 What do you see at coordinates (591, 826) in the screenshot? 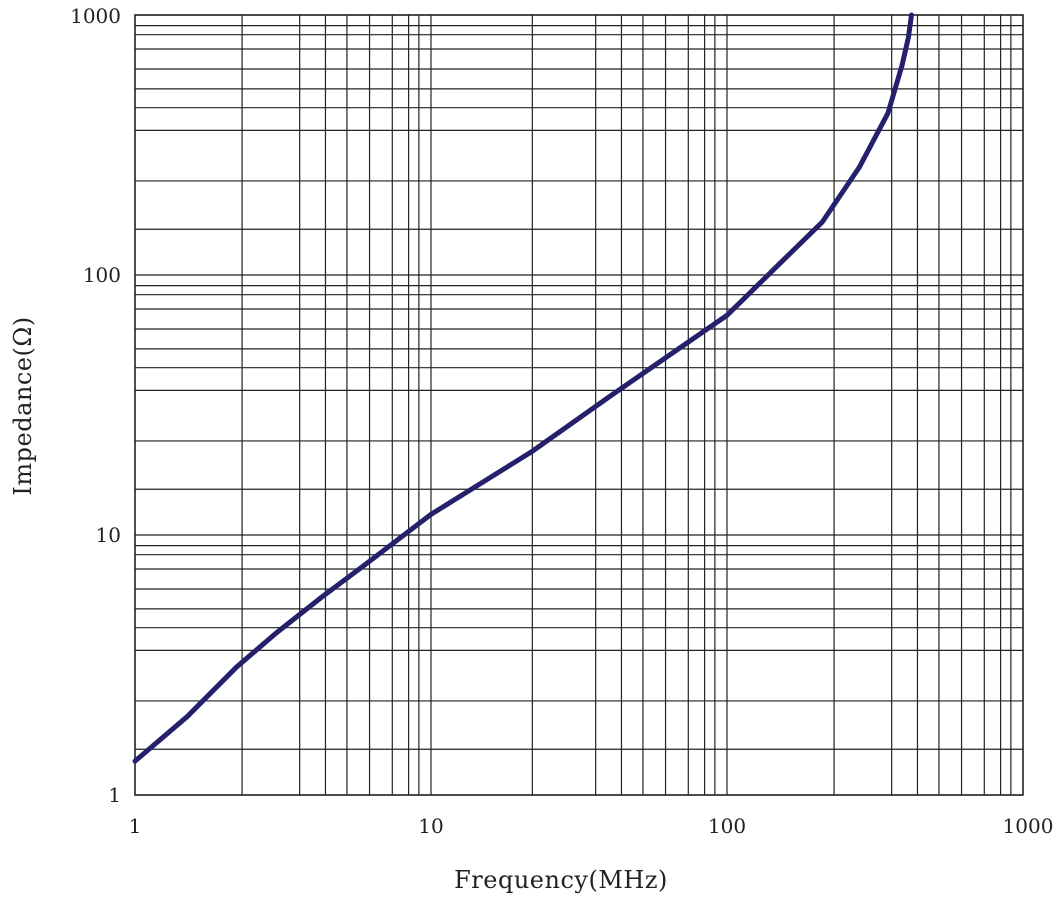
I see `x-tick-labels: 1 10 100 1000` at bounding box center [591, 826].